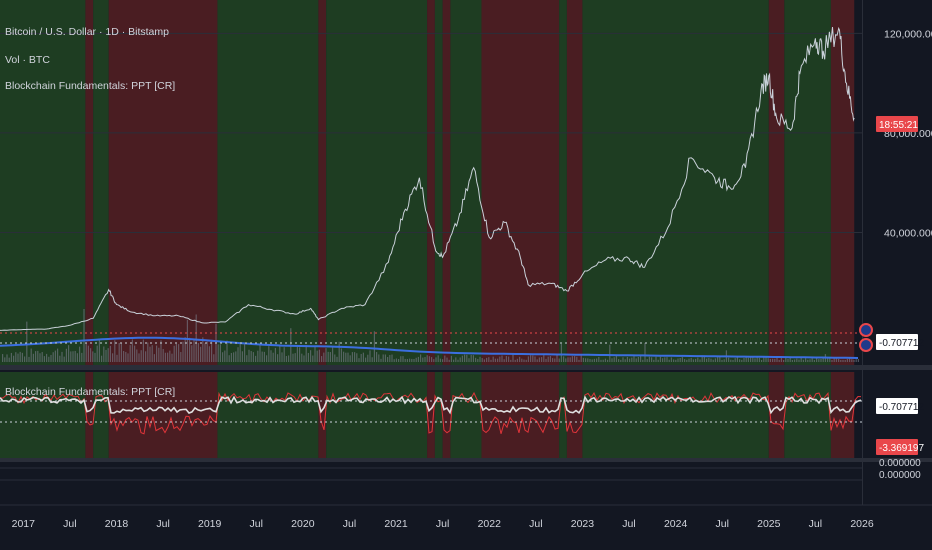 The height and width of the screenshot is (550, 932). I want to click on time-tick-label: 2022, so click(490, 524).